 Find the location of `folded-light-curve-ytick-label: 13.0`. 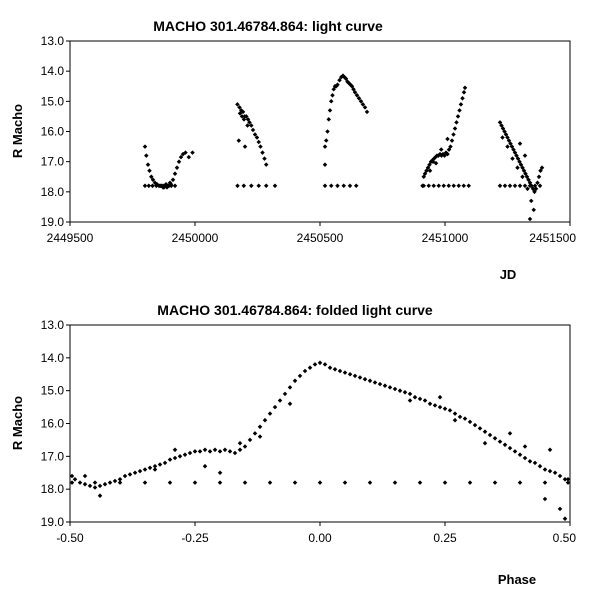

folded-light-curve-ytick-label: 13.0 is located at coordinates (53, 325).